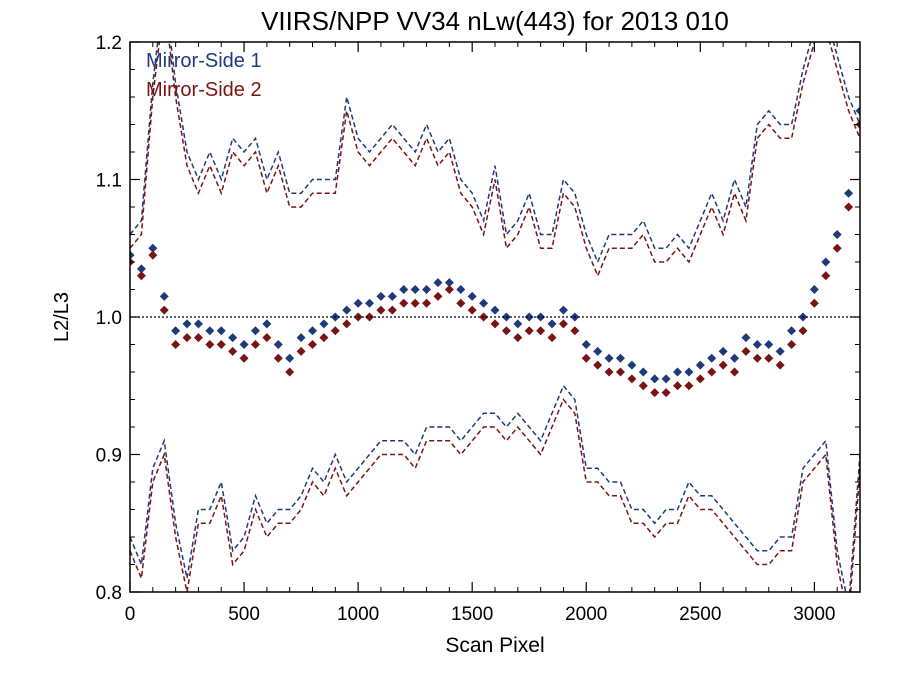  Describe the element at coordinates (244, 614) in the screenshot. I see `x-tick-label: 500` at that location.